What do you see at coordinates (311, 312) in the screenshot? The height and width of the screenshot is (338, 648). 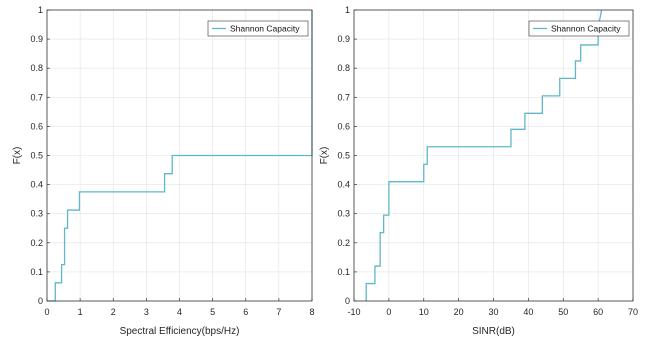 I see `x-tick-label: 8` at bounding box center [311, 312].